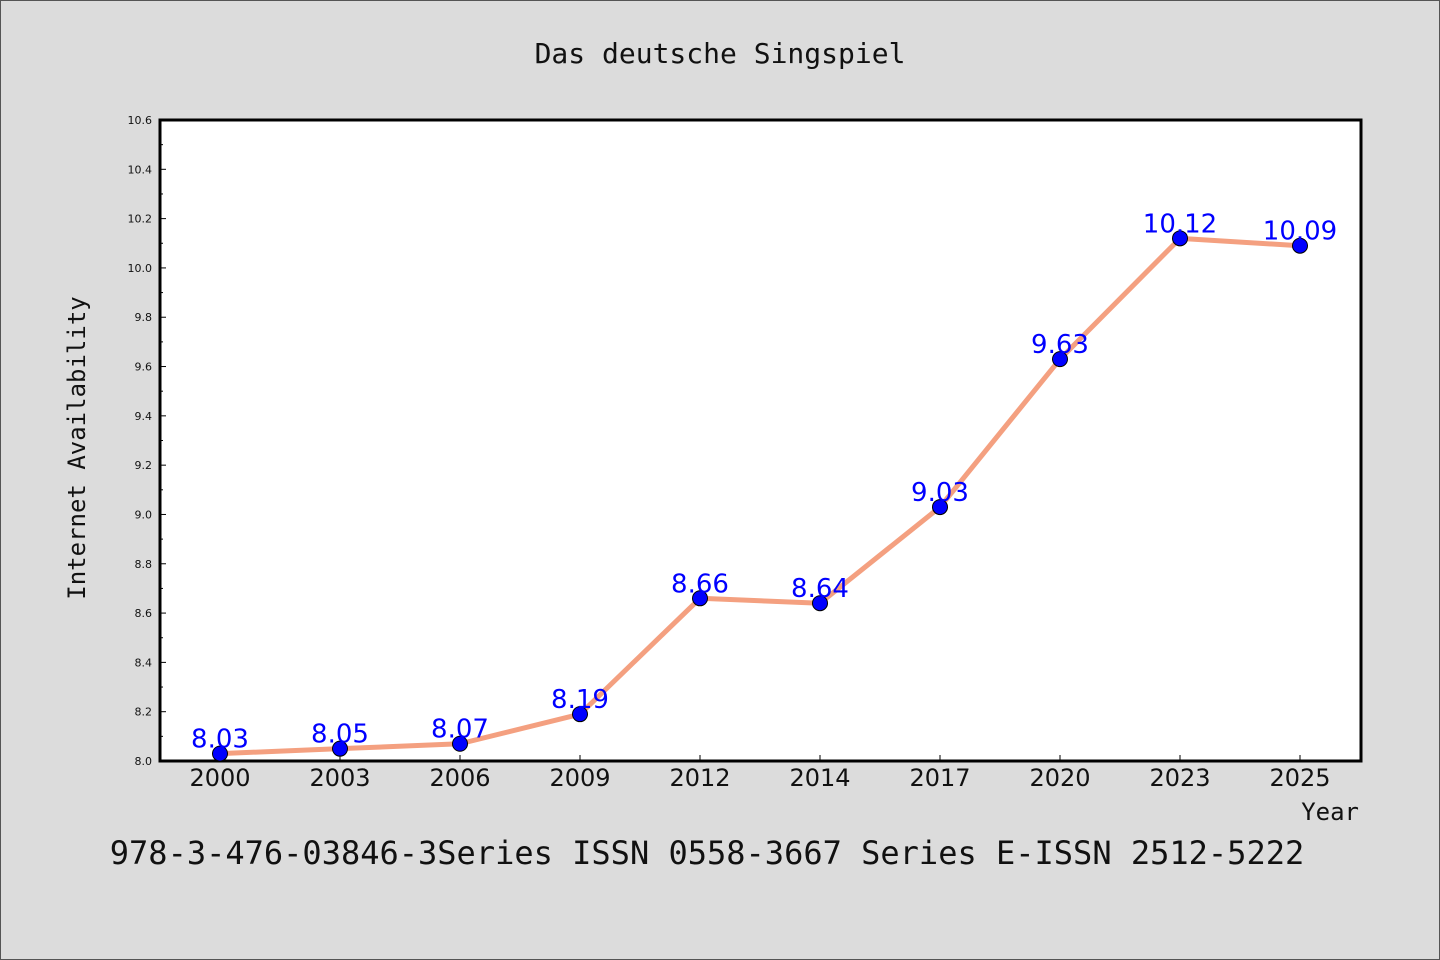 The width and height of the screenshot is (1440, 960). Describe the element at coordinates (140, 120) in the screenshot. I see `y-tick-label: 10.6` at that location.